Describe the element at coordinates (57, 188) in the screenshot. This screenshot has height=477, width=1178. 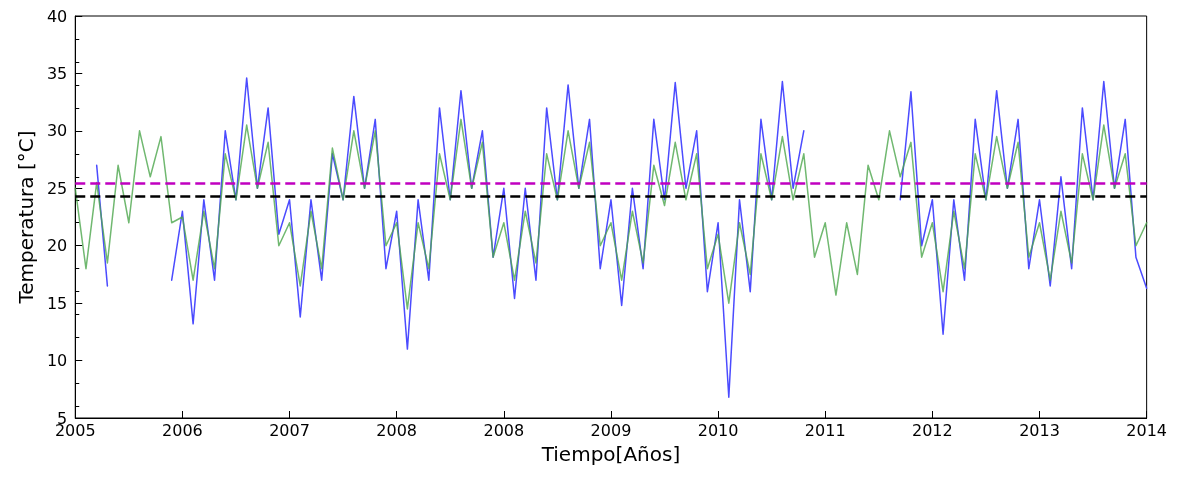
I see `y-tick-label: 25` at that location.